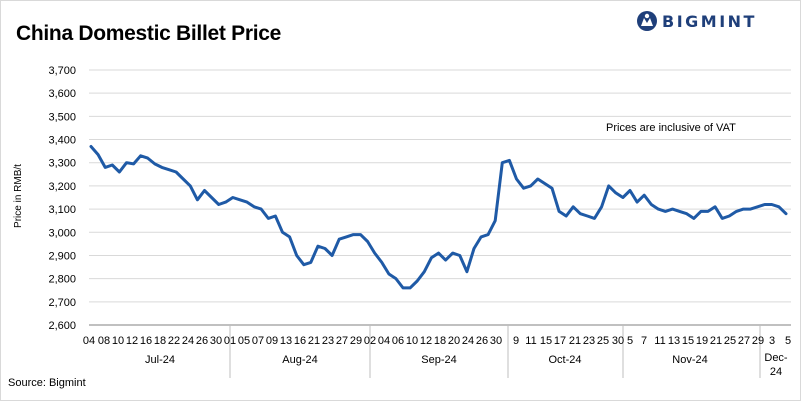 Image resolution: width=801 pixels, height=401 pixels. I want to click on y-tick-label: 2,600, so click(62, 326).